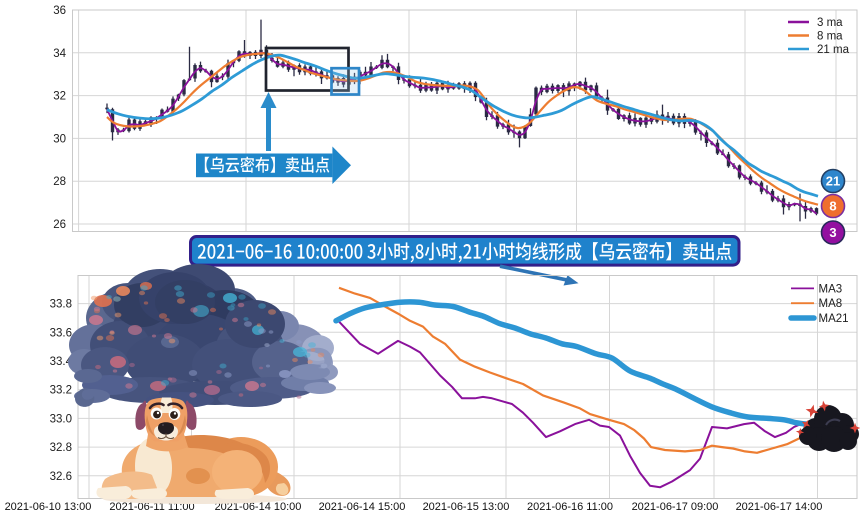  Describe the element at coordinates (362, 507) in the screenshot. I see `svg-text: 2021-06-14 15:00` at that location.